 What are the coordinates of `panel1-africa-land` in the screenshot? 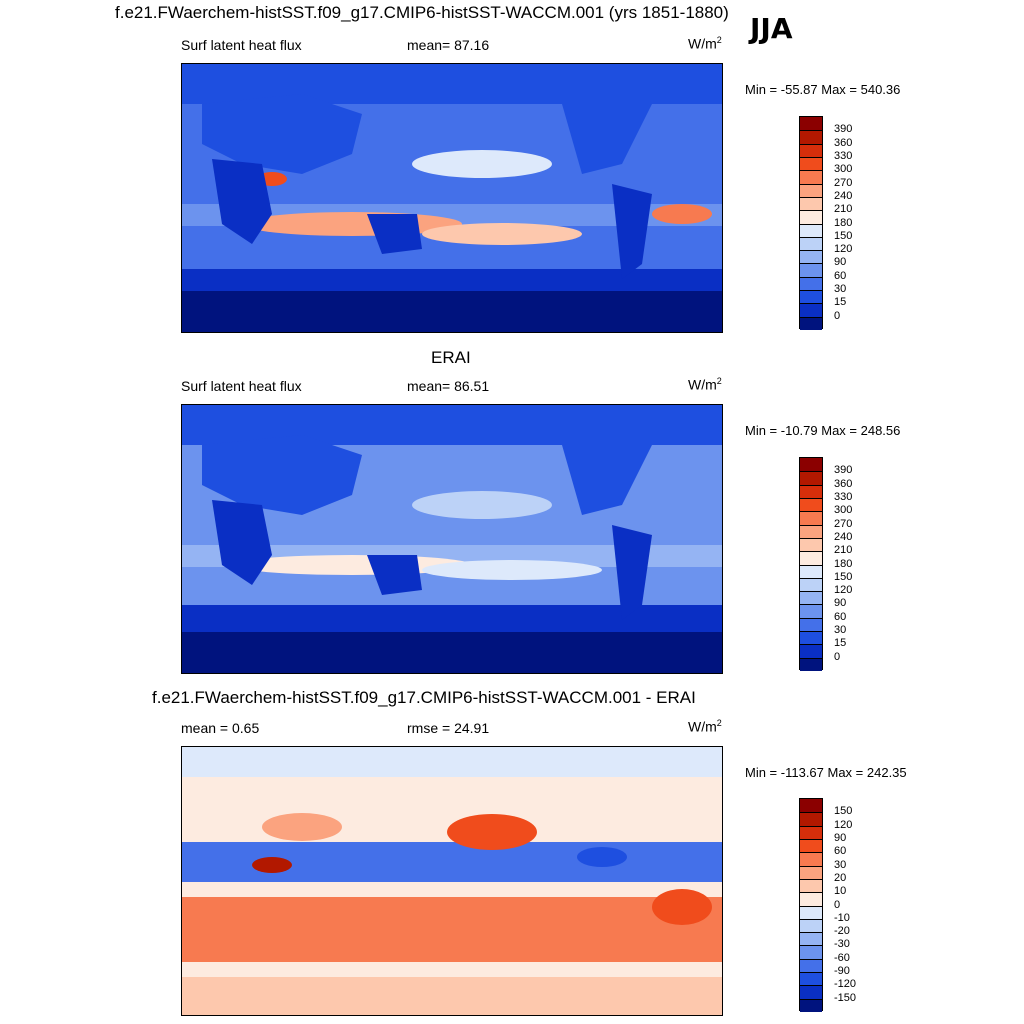 It's located at (242, 201).